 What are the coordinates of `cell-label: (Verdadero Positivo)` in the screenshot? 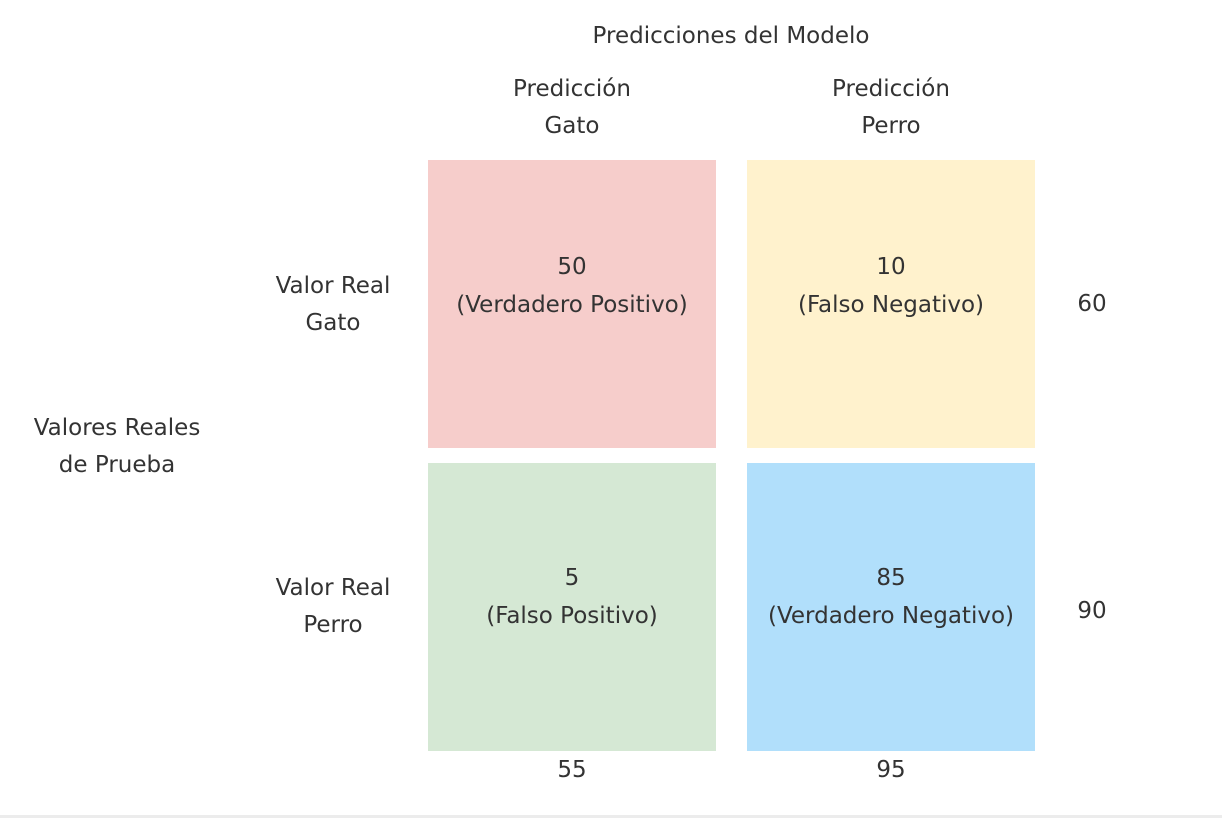 It's located at (572, 305).